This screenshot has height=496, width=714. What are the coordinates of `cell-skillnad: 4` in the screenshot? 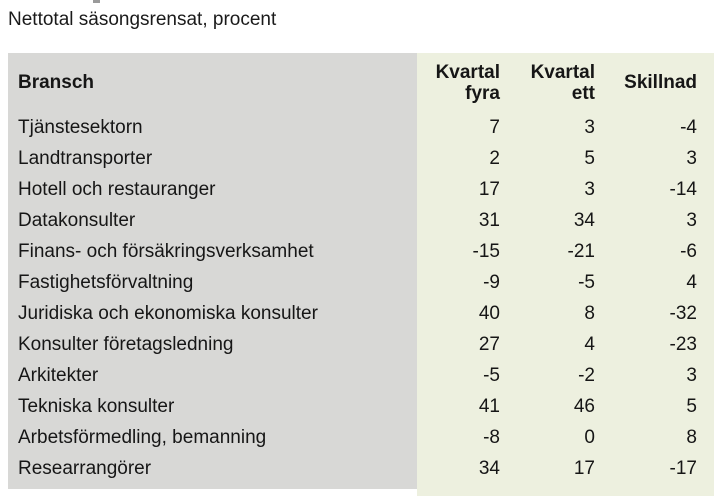 It's located at (691, 282).